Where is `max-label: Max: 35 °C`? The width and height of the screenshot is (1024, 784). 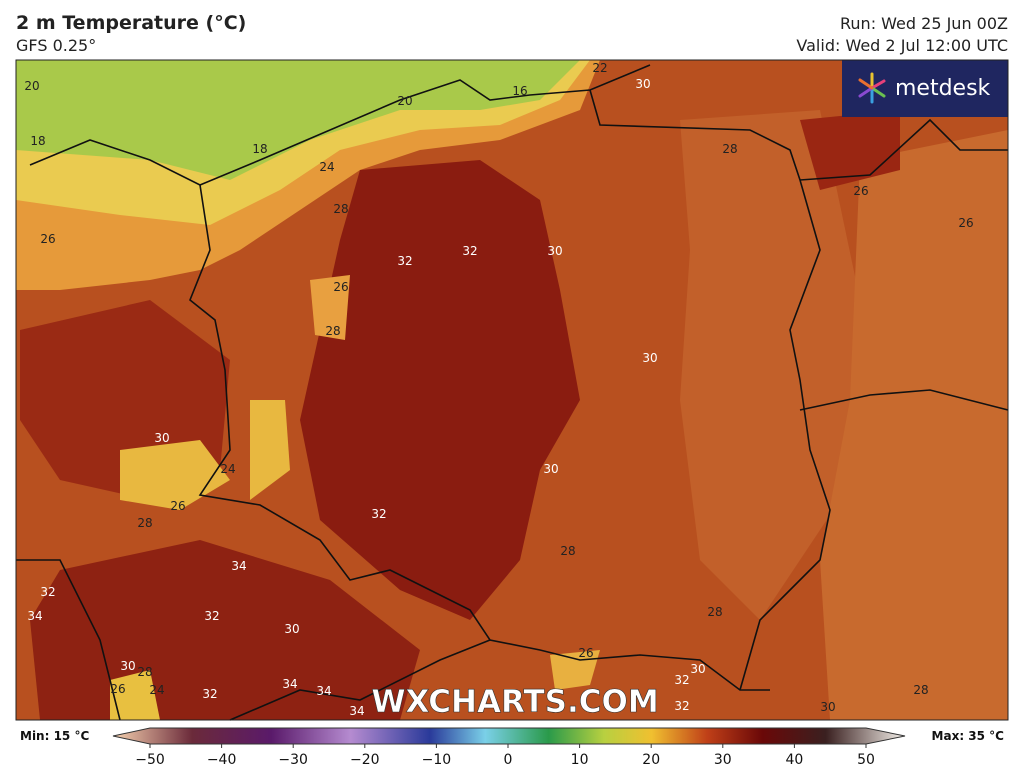
max-label: Max: 35 °C is located at coordinates (968, 736).